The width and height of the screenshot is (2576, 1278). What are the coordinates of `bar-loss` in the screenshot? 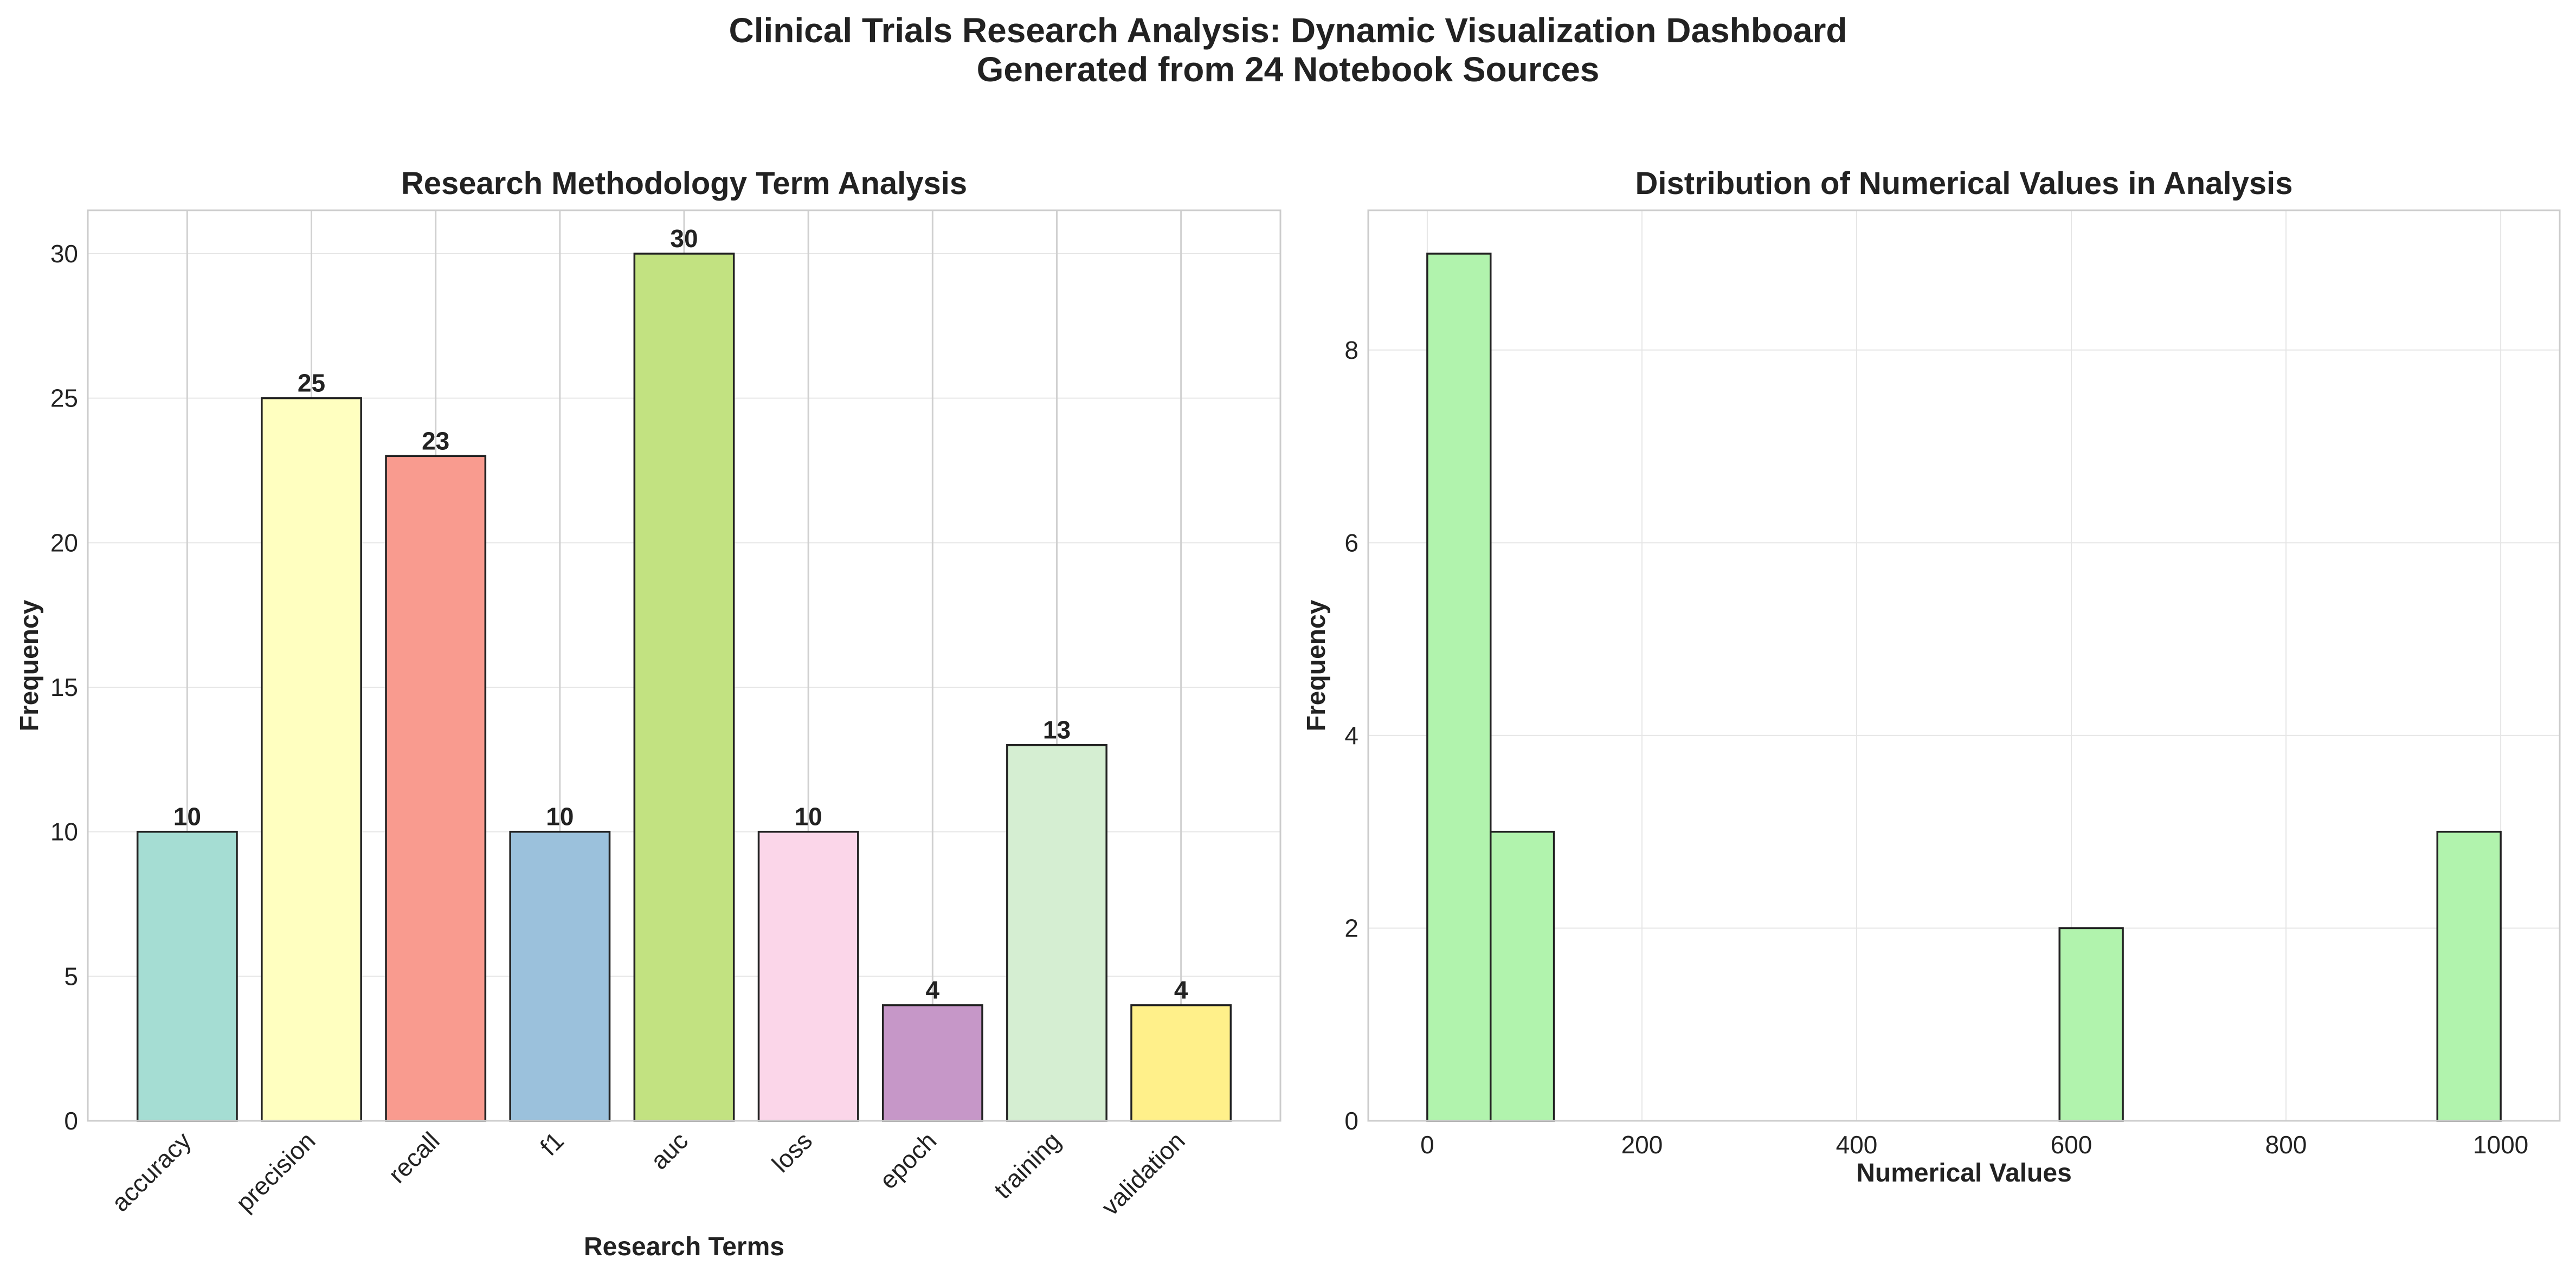 It's located at (808, 976).